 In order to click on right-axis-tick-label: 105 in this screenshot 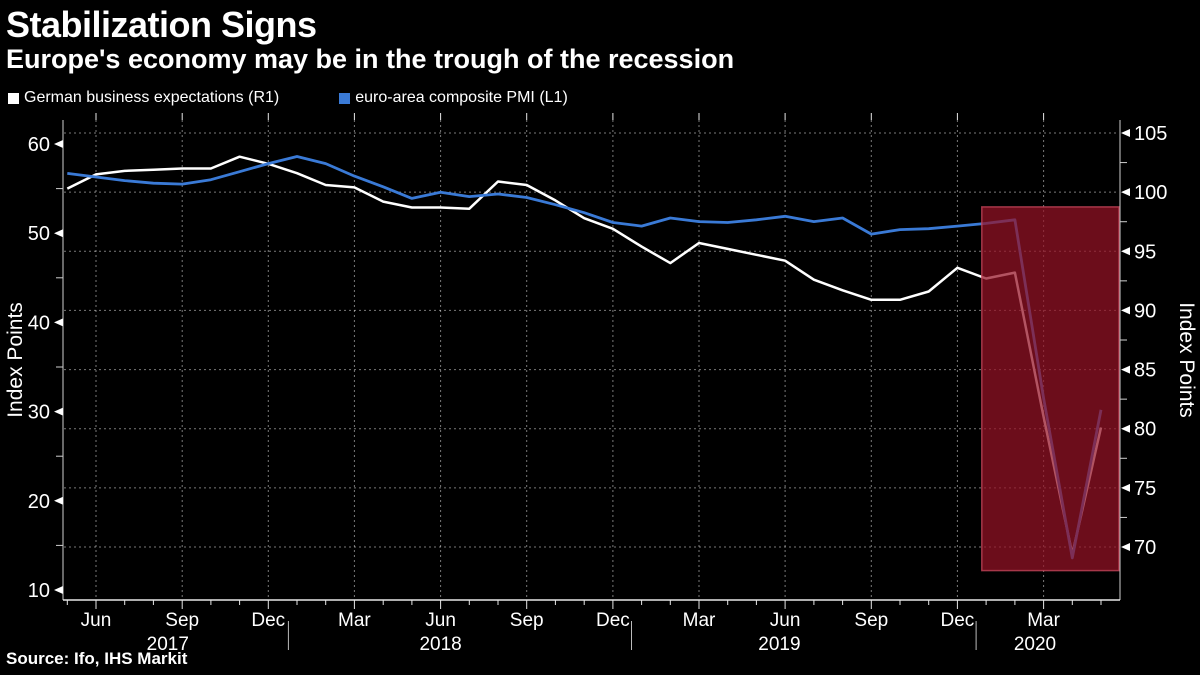, I will do `click(1150, 134)`.